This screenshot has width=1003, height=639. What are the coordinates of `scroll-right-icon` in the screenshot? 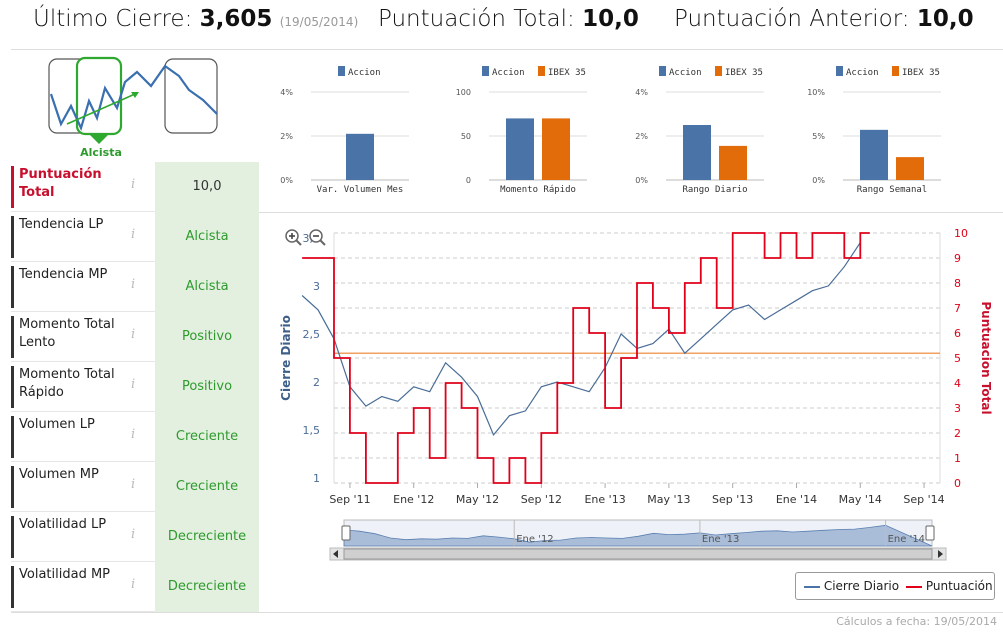 It's located at (940, 554).